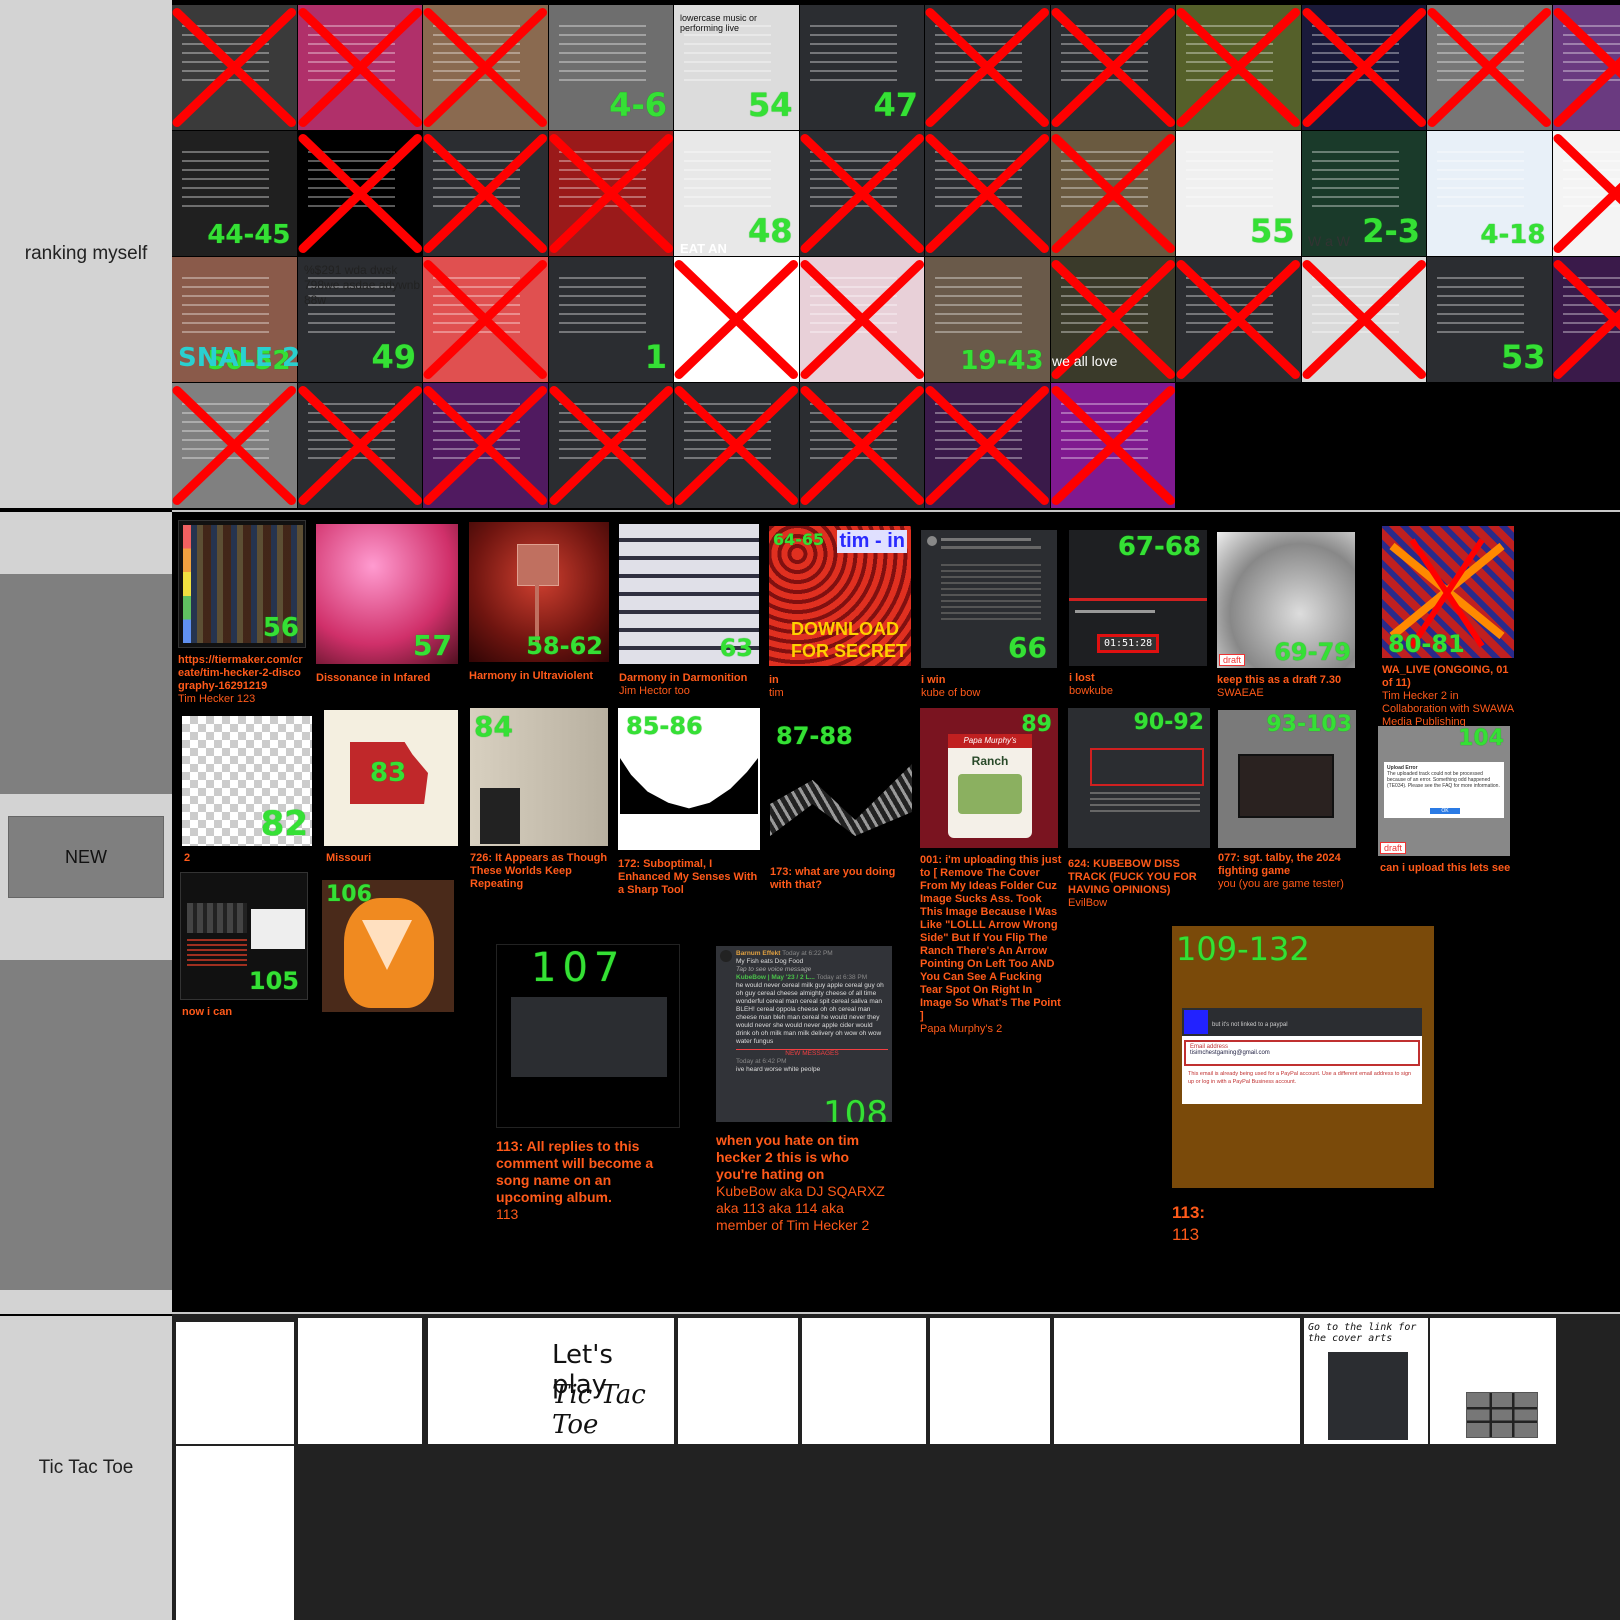 Image resolution: width=1620 pixels, height=1620 pixels. Describe the element at coordinates (989, 599) in the screenshot. I see `item-66-thumb: 66` at that location.